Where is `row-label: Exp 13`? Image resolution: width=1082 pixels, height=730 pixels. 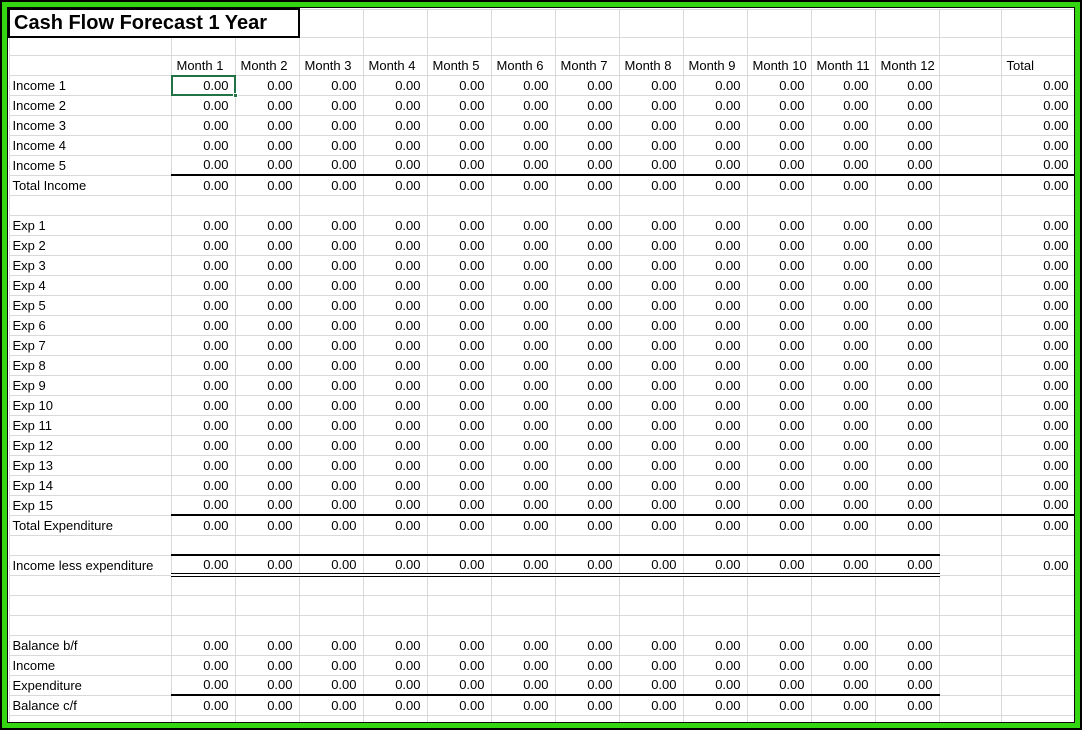
row-label: Exp 13 is located at coordinates (90, 465).